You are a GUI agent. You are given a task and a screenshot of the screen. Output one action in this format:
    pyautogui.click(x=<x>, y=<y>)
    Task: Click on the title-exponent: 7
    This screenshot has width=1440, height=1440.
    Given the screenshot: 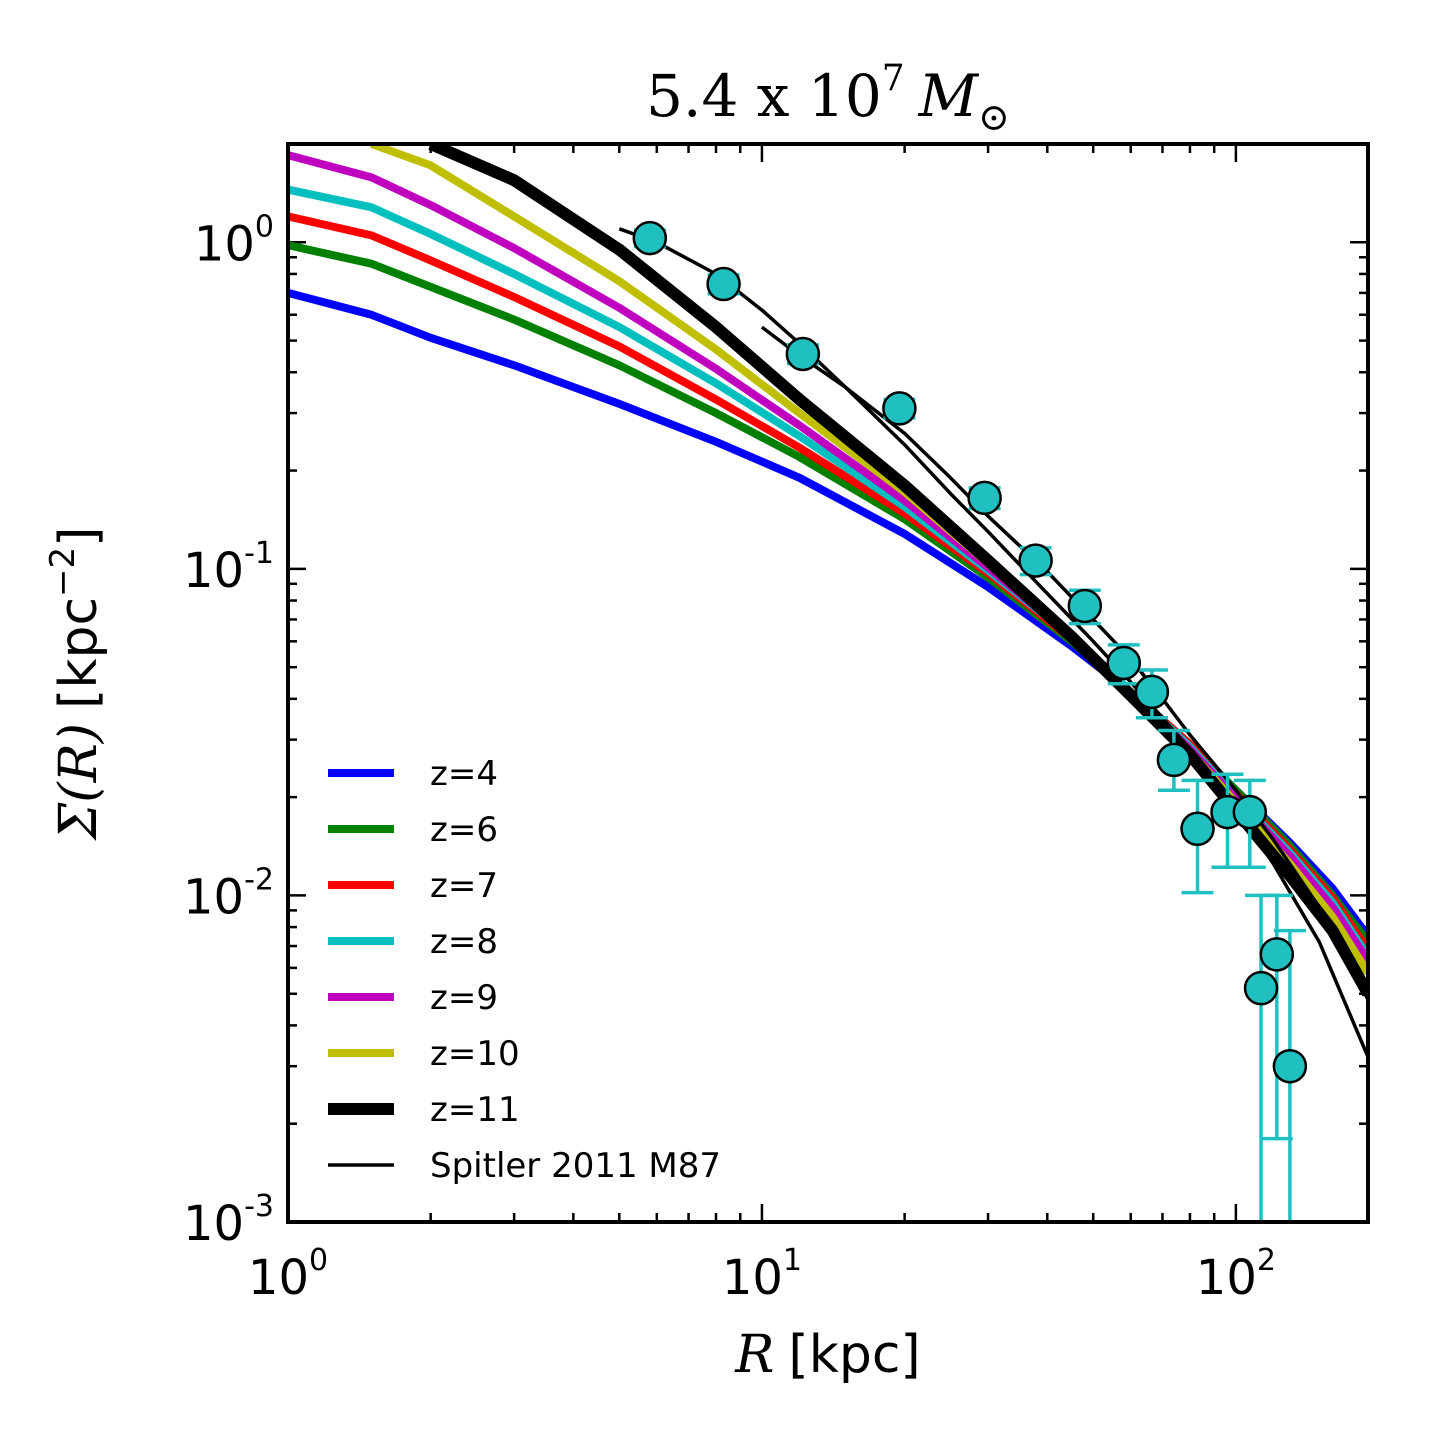 What is the action you would take?
    pyautogui.click(x=893, y=78)
    